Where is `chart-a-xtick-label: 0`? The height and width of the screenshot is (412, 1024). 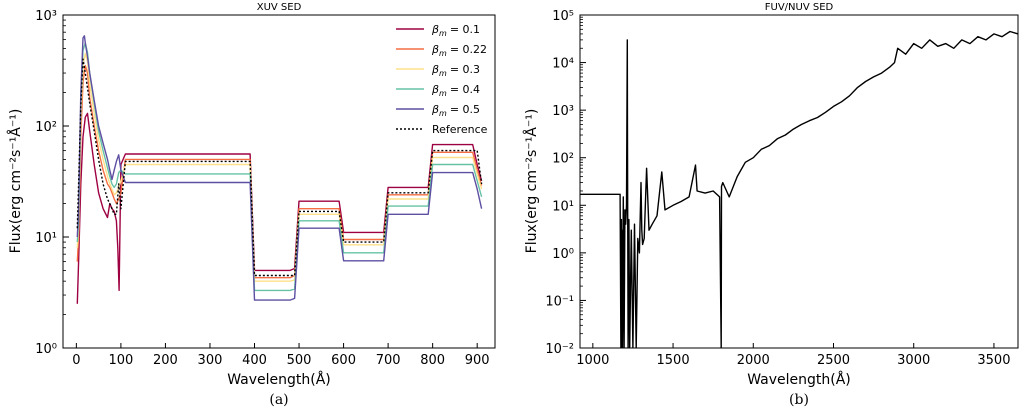
chart-a-xtick-label: 0 is located at coordinates (76, 360).